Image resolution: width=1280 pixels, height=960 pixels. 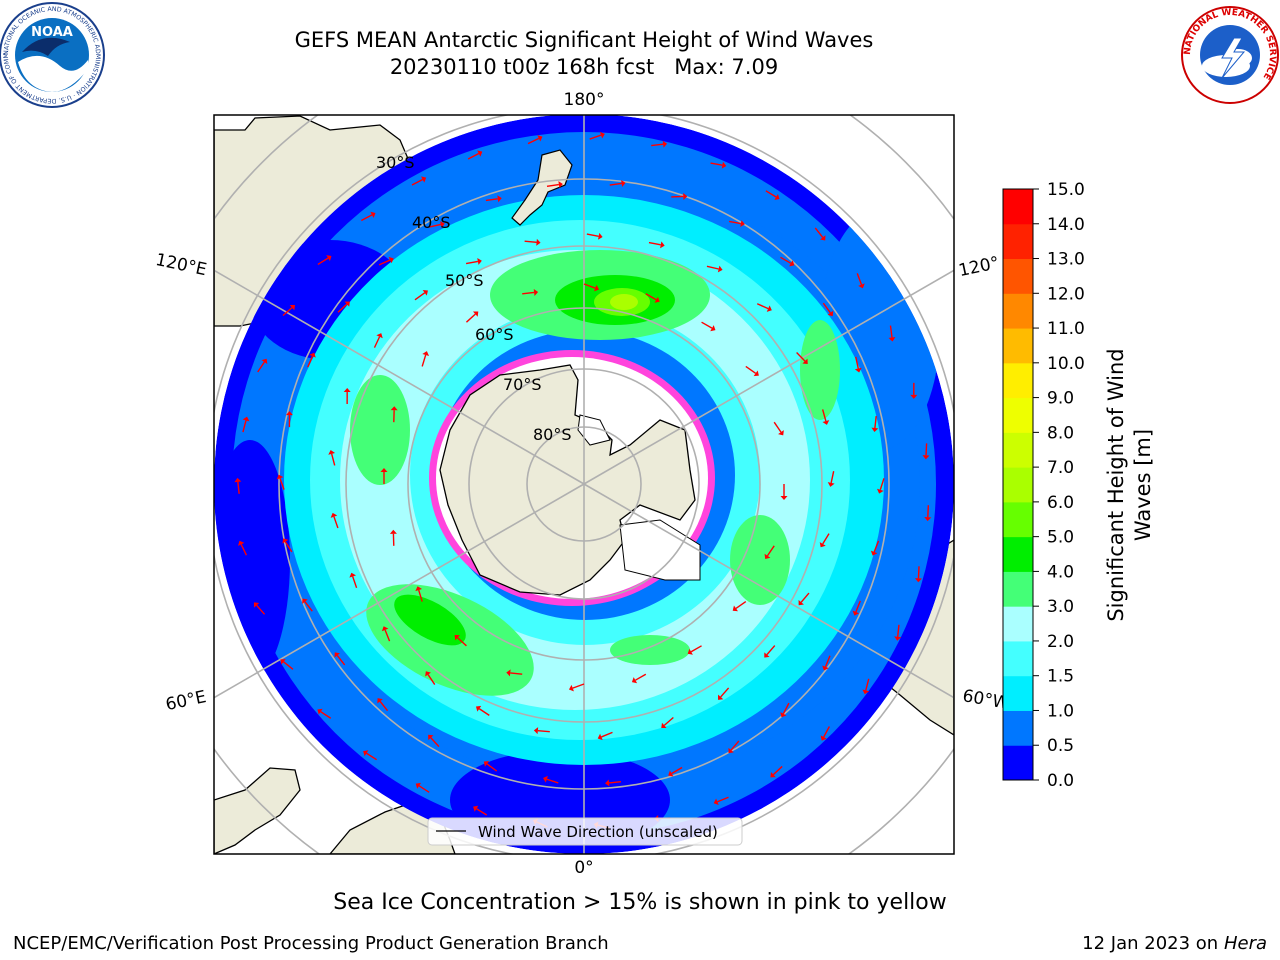 What do you see at coordinates (522, 384) in the screenshot?
I see `lat-label-70s: 70°S` at bounding box center [522, 384].